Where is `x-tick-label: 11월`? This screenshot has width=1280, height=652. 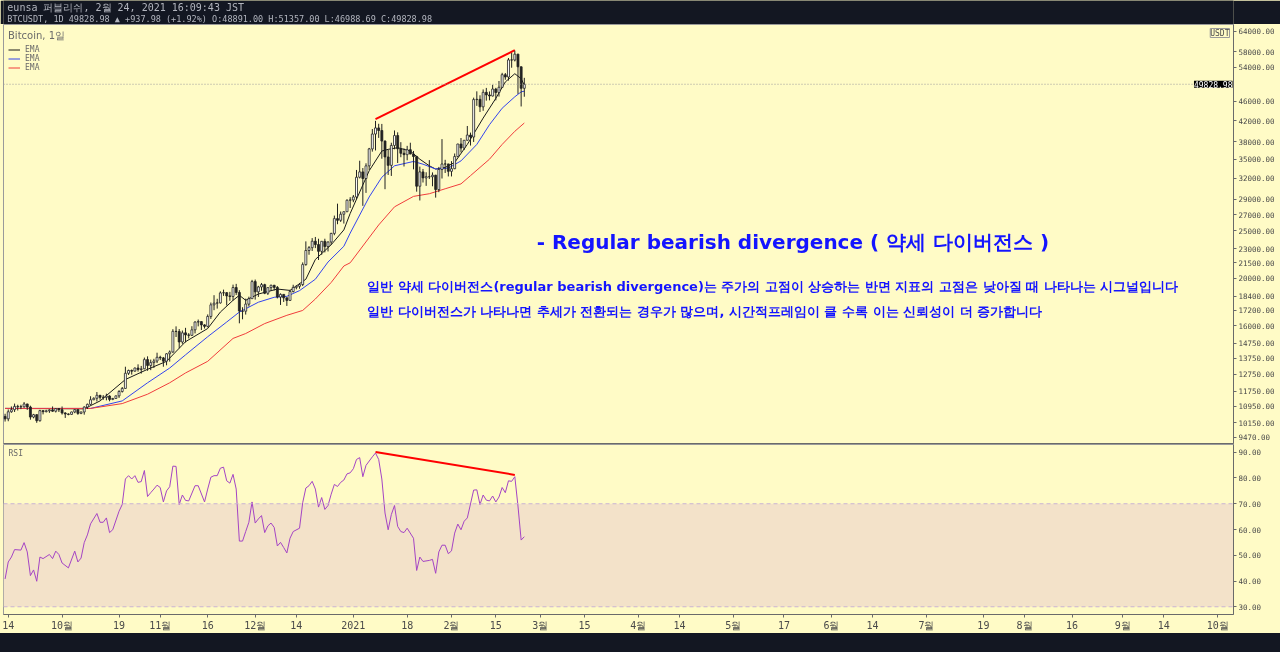
x-tick-label: 11월 is located at coordinates (160, 625).